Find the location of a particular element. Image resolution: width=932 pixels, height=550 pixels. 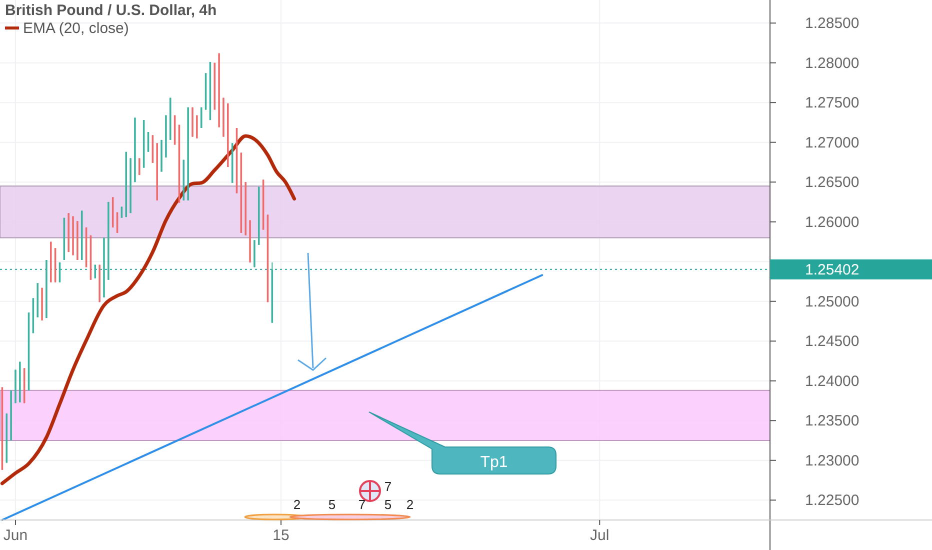

annotation: Tp1 is located at coordinates (494, 462).